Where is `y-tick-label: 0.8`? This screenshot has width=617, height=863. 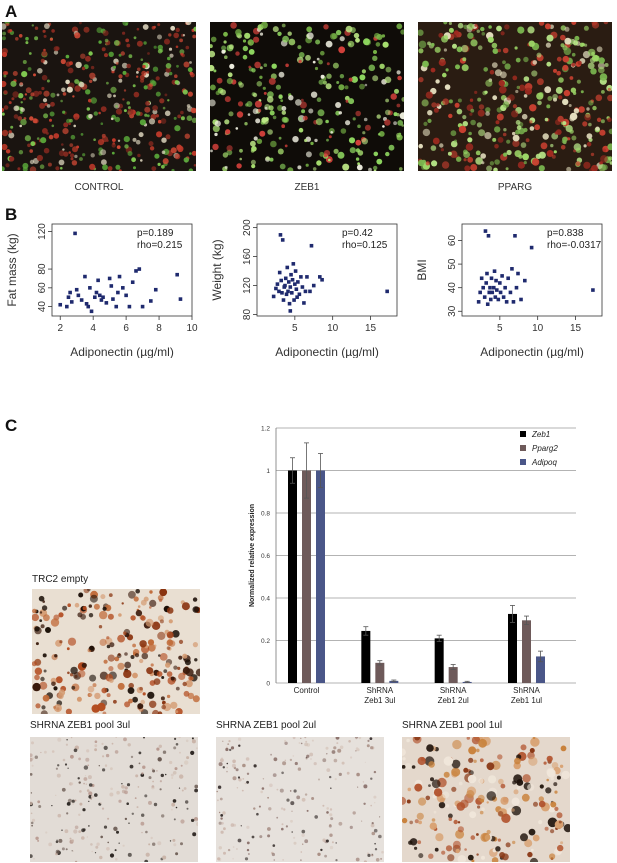 y-tick-label: 0.8 is located at coordinates (265, 514).